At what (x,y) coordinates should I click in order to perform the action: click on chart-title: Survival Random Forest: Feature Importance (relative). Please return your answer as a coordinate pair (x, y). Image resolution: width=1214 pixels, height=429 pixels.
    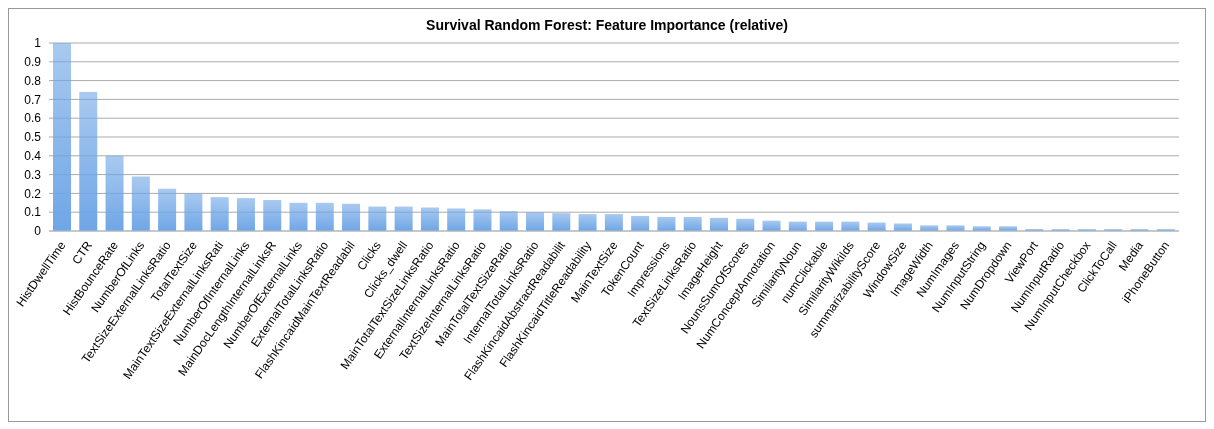
    Looking at the image, I should click on (607, 24).